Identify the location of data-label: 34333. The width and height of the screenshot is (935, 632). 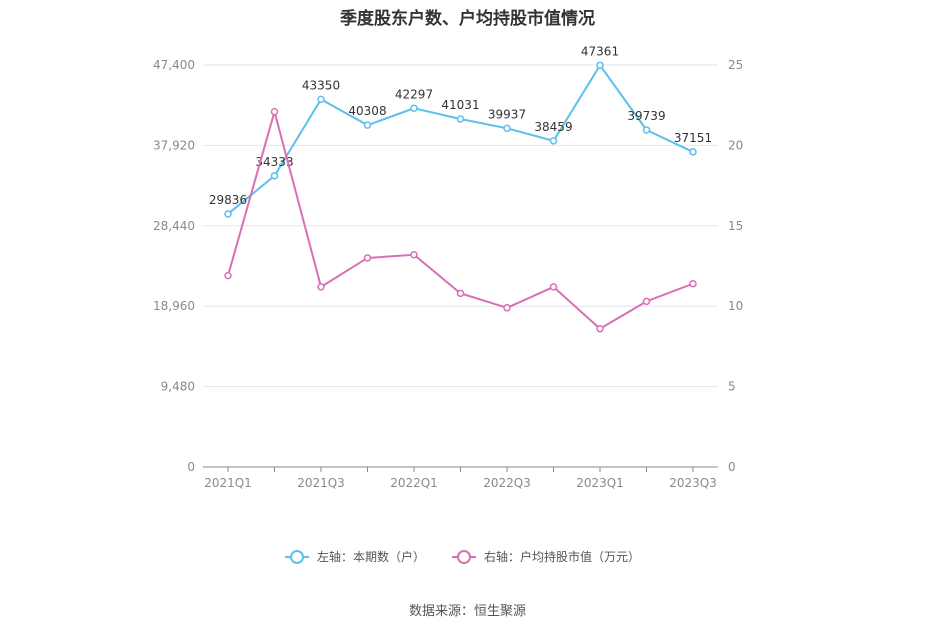
(274, 162).